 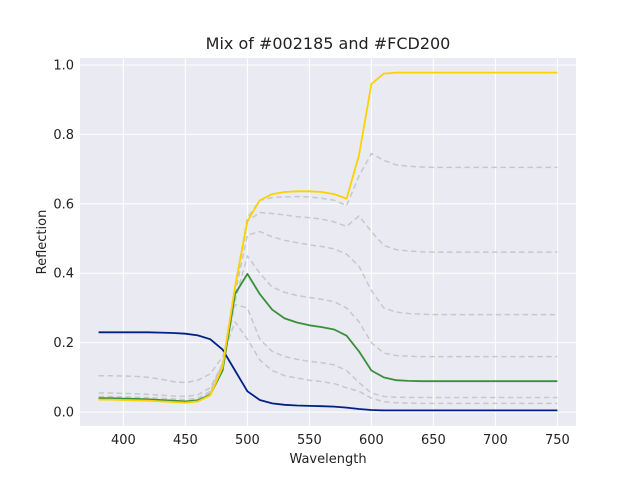 What do you see at coordinates (557, 440) in the screenshot?
I see `x-tick-label: 750` at bounding box center [557, 440].